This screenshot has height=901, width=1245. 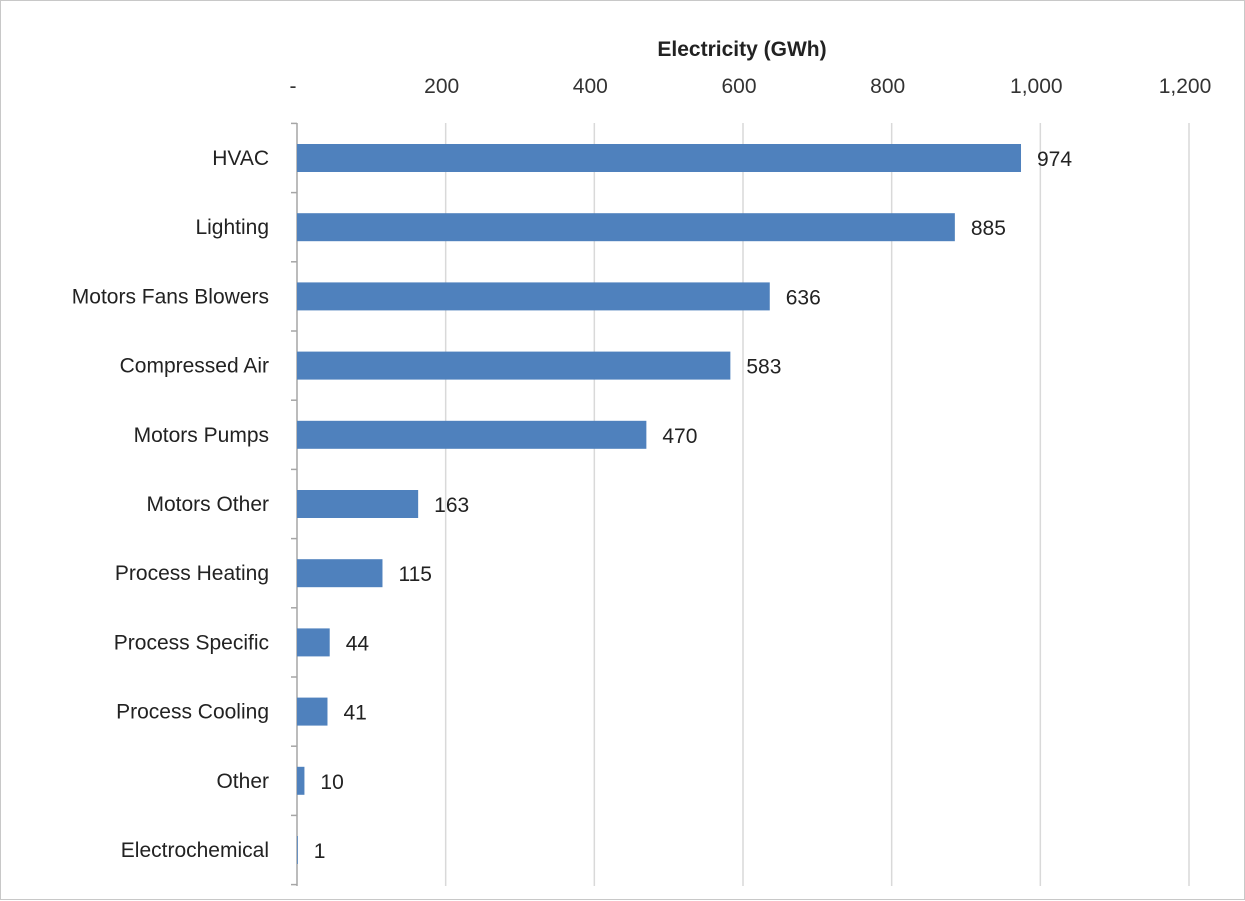 What do you see at coordinates (1036, 86) in the screenshot?
I see `x-tick-label: 1,000` at bounding box center [1036, 86].